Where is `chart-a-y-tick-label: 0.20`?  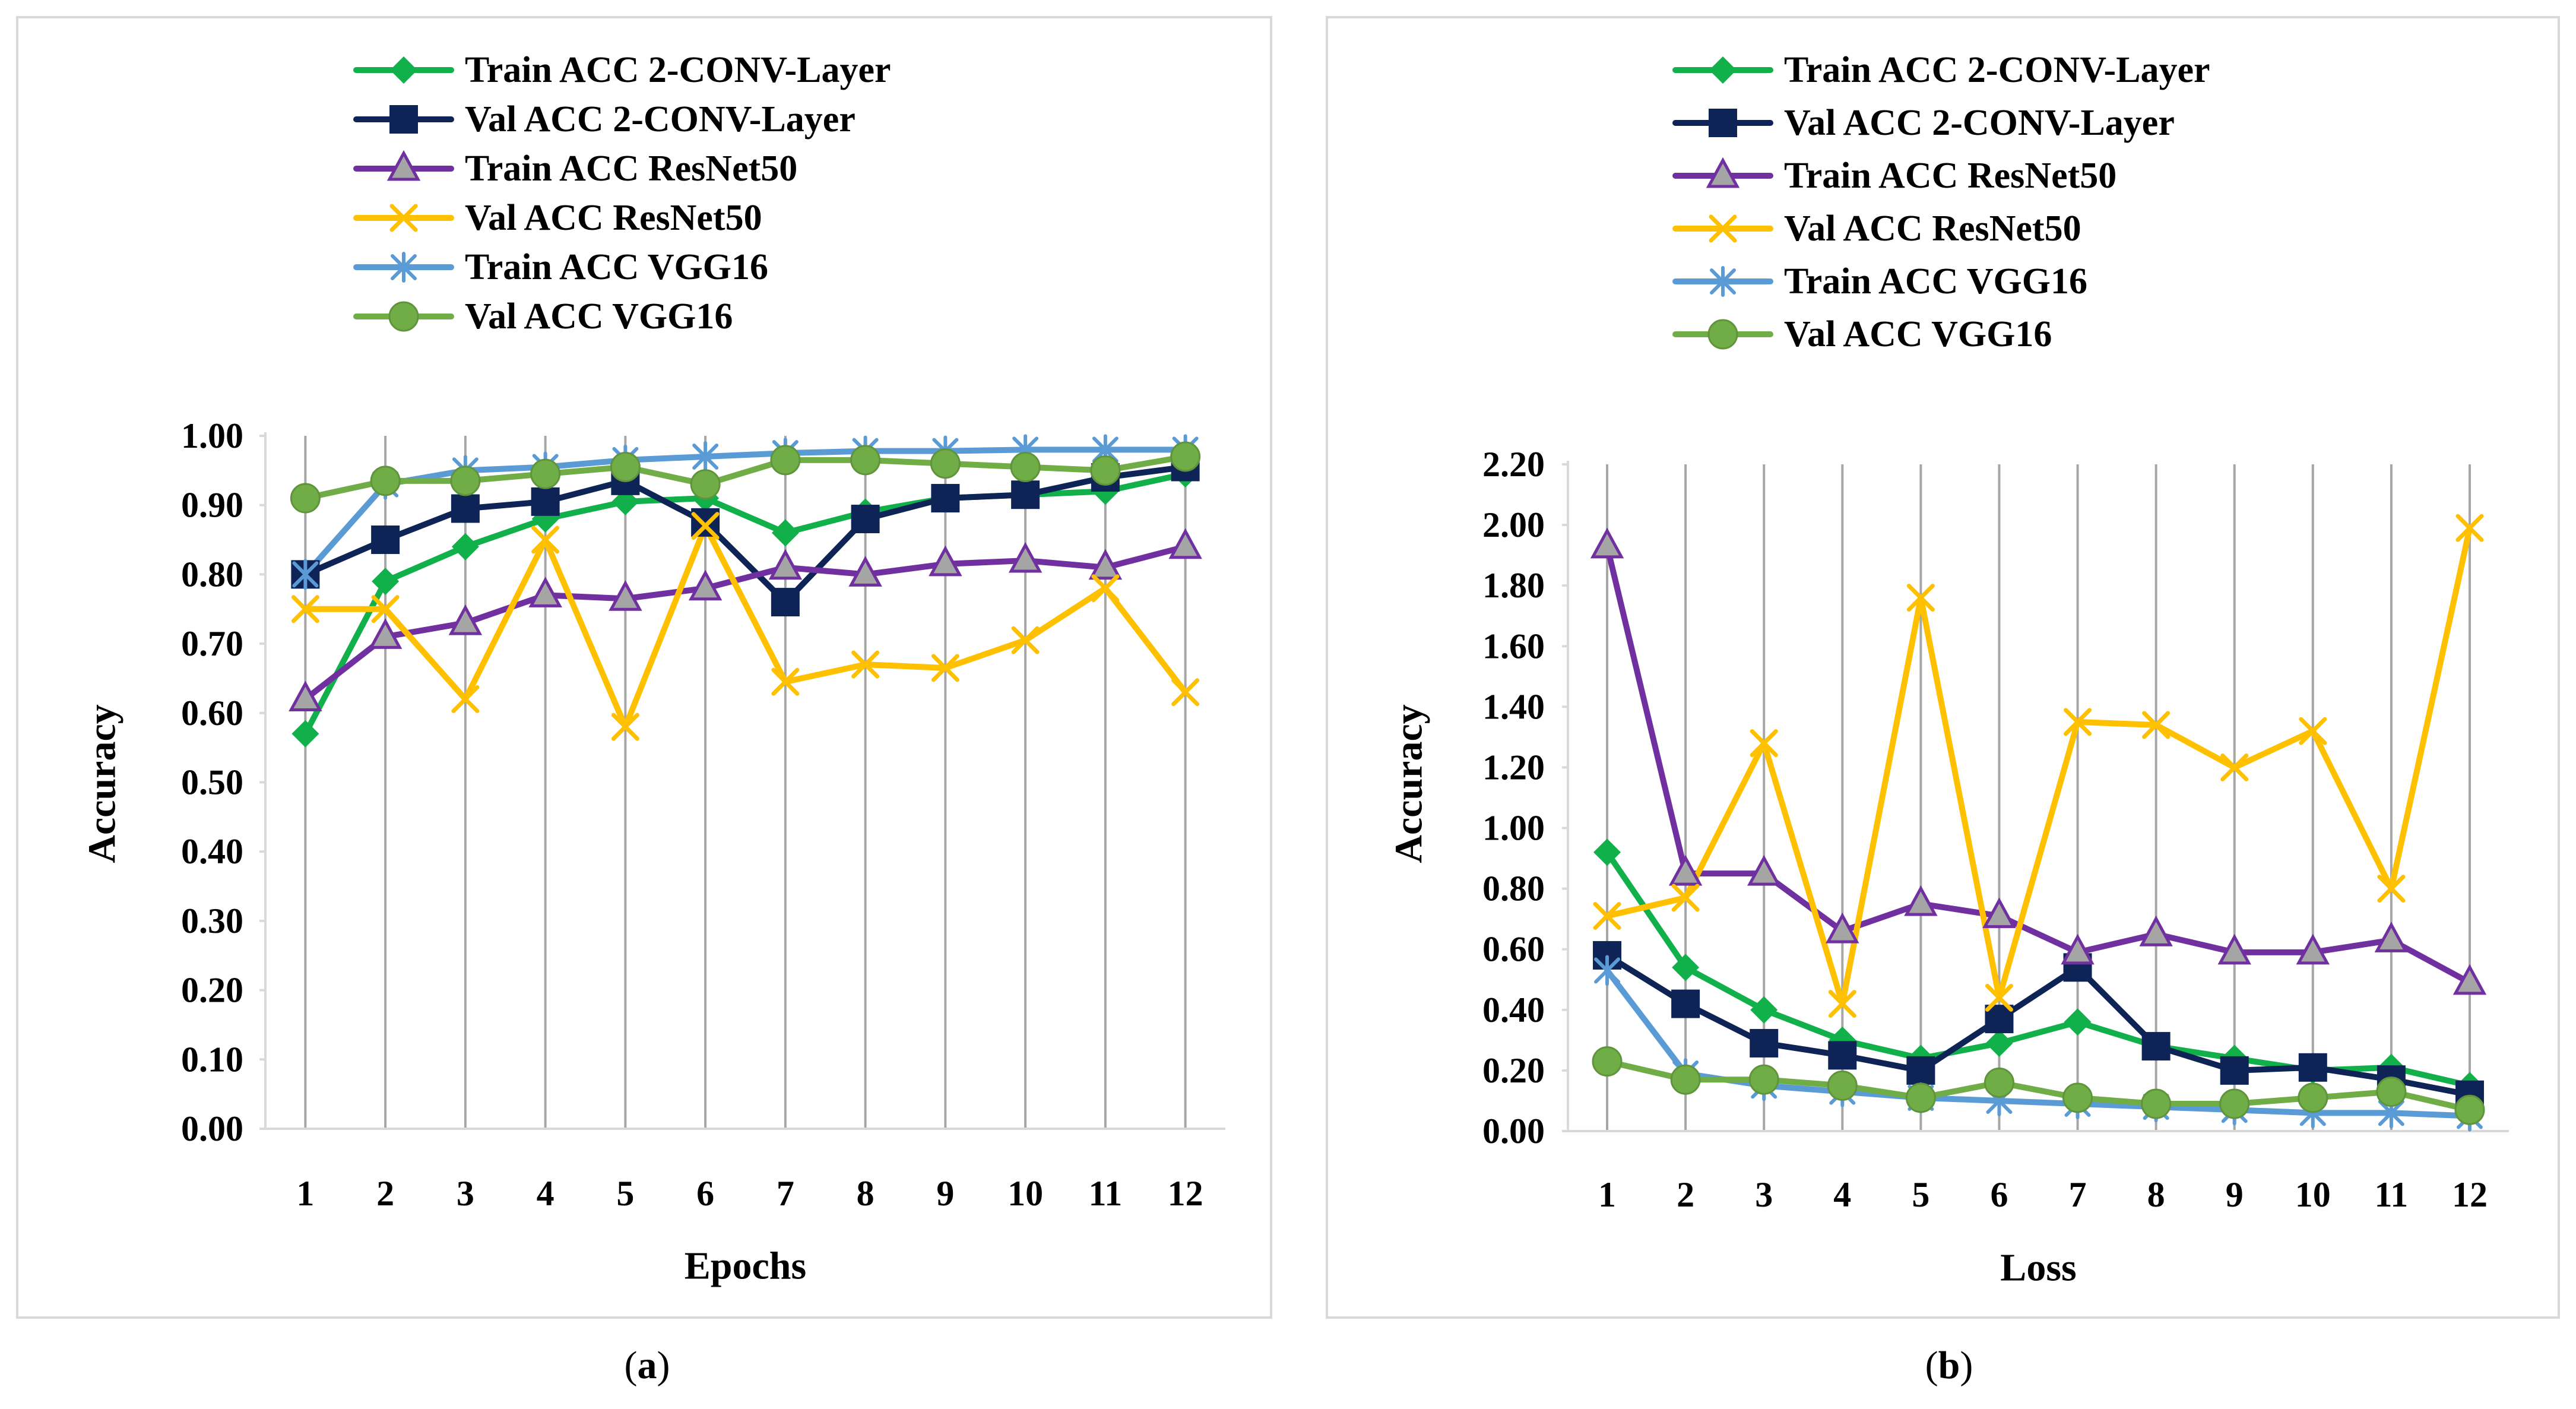 chart-a-y-tick-label: 0.20 is located at coordinates (212, 990).